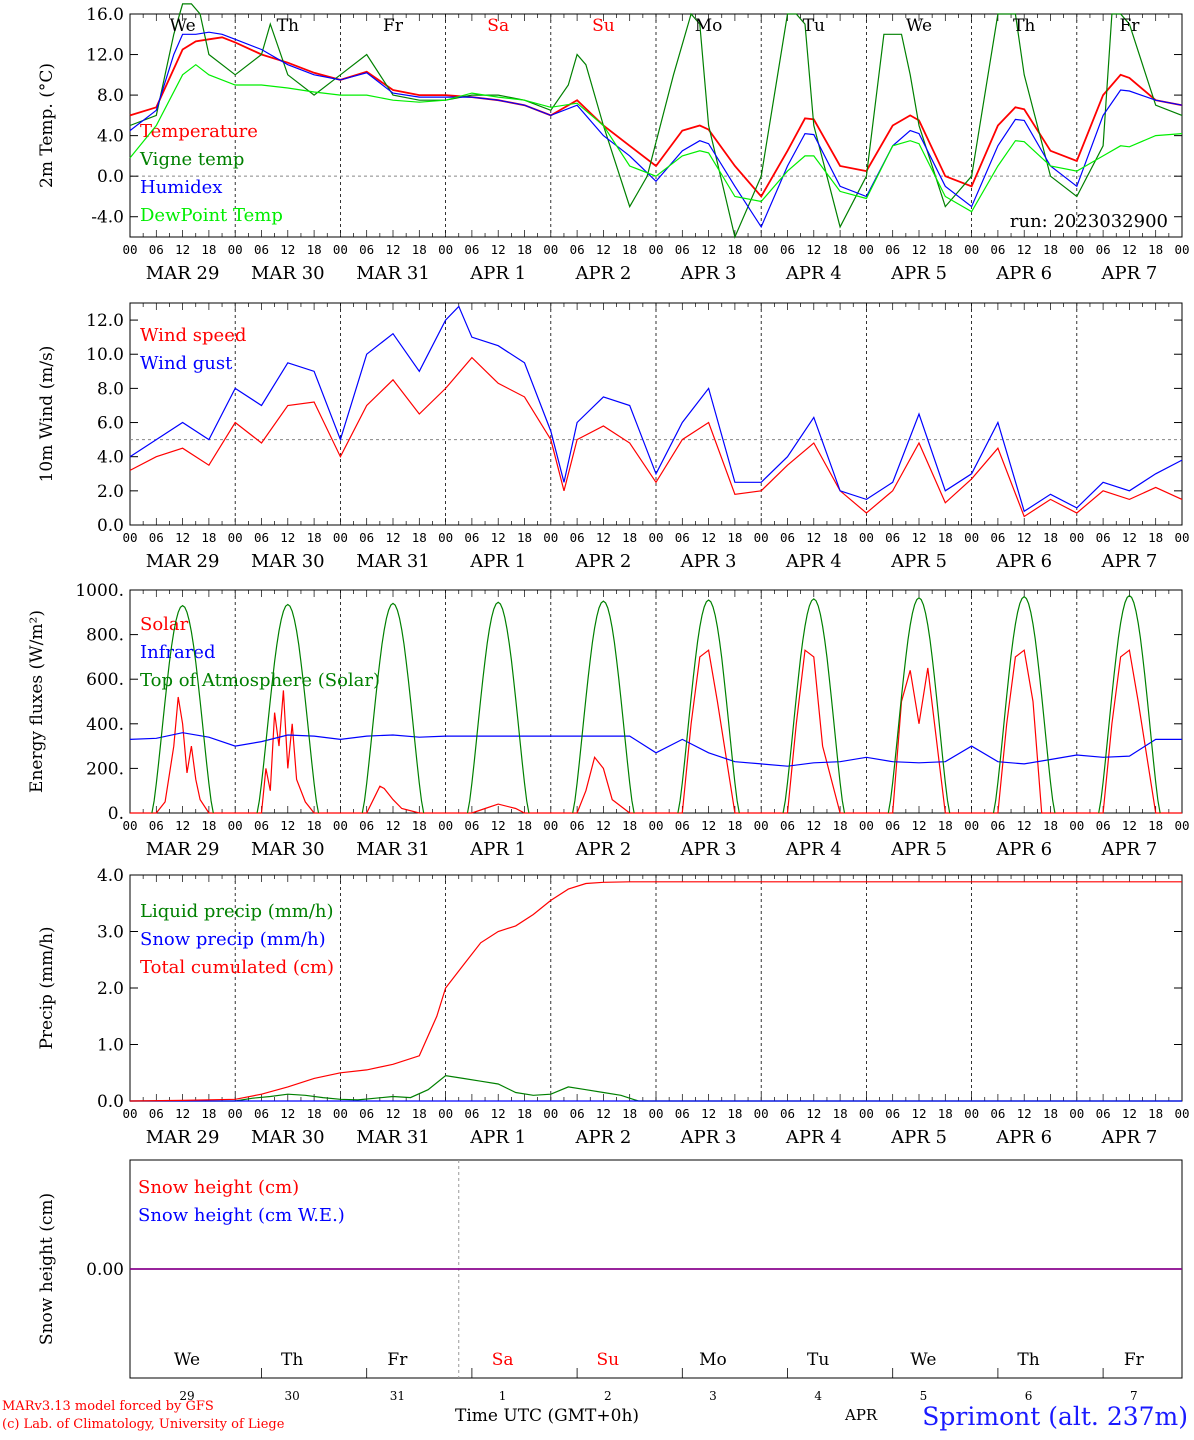  I want to click on legend-item: Humidex, so click(181, 187).